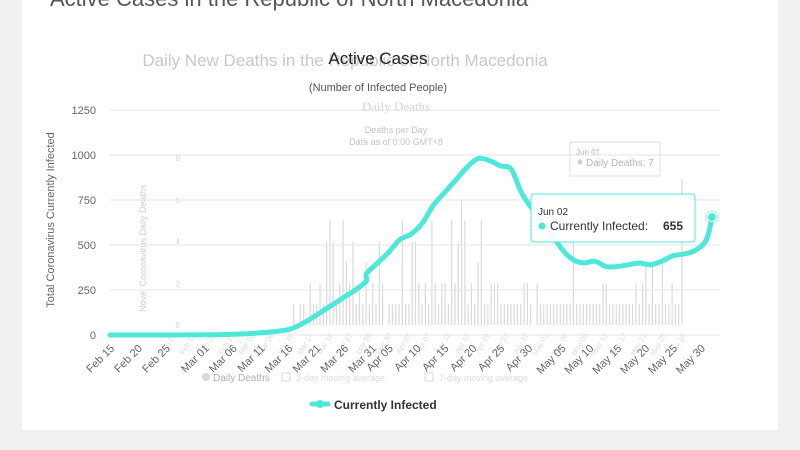 Image resolution: width=800 pixels, height=450 pixels. Describe the element at coordinates (178, 283) in the screenshot. I see `ghost-y-tick-label: 2` at that location.